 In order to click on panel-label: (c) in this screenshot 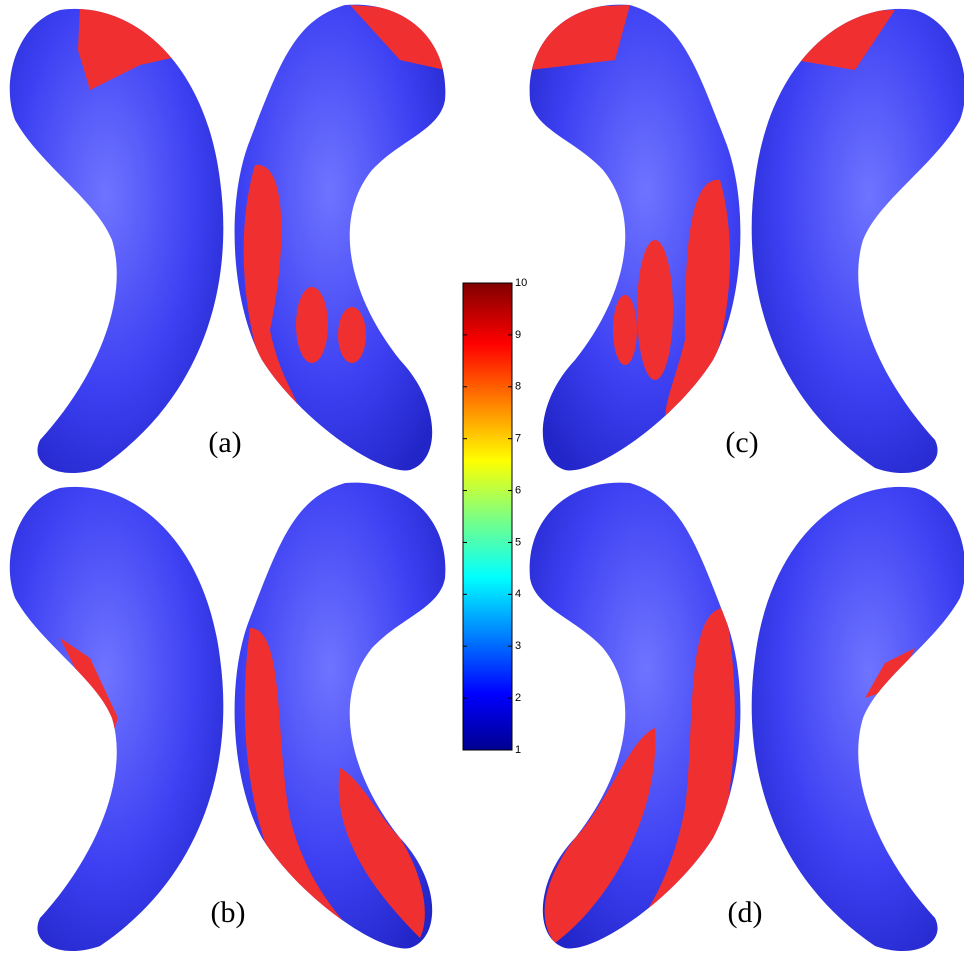, I will do `click(741, 442)`.